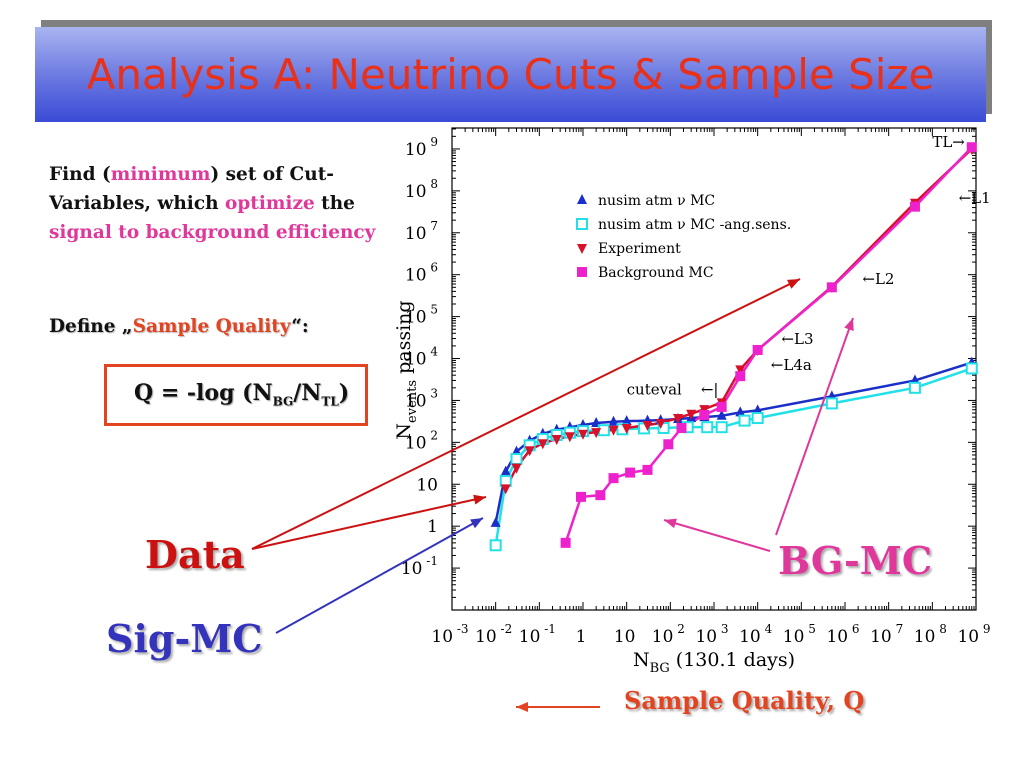 This screenshot has height=768, width=1024. What do you see at coordinates (799, 634) in the screenshot?
I see `x-tick-label: 10 5` at bounding box center [799, 634].